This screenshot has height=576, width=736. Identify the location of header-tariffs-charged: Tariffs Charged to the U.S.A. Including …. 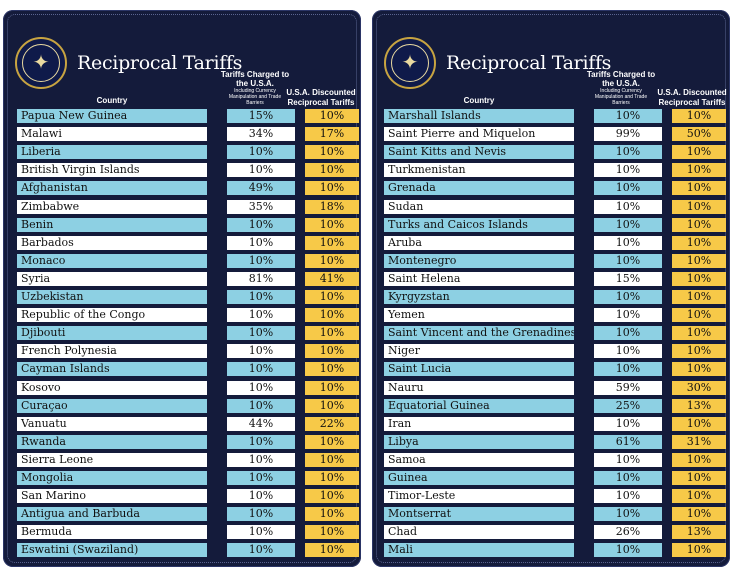
(255, 88).